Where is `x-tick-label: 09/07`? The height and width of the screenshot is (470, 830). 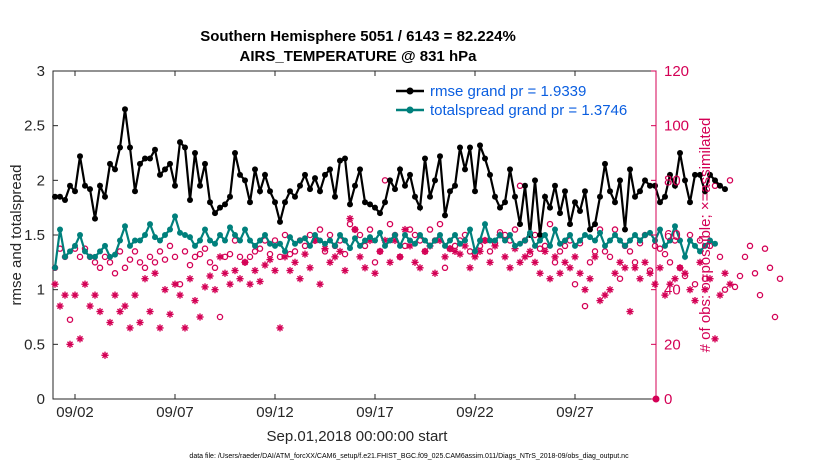 x-tick-label: 09/07 is located at coordinates (175, 412).